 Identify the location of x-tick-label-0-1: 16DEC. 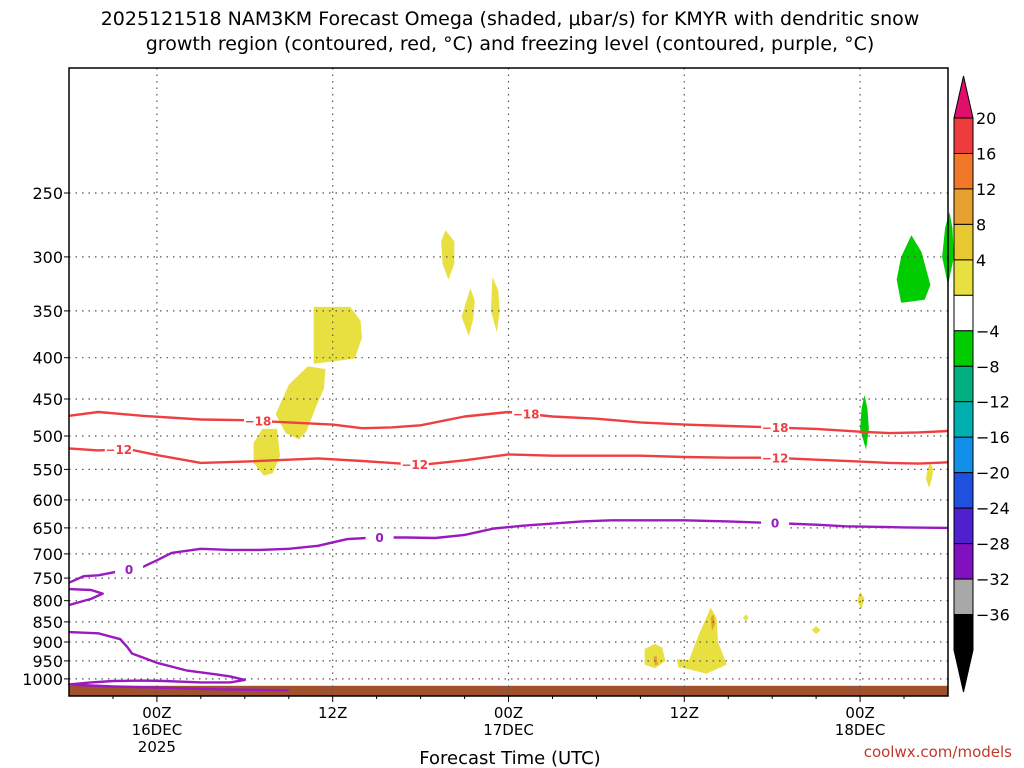
(157, 730).